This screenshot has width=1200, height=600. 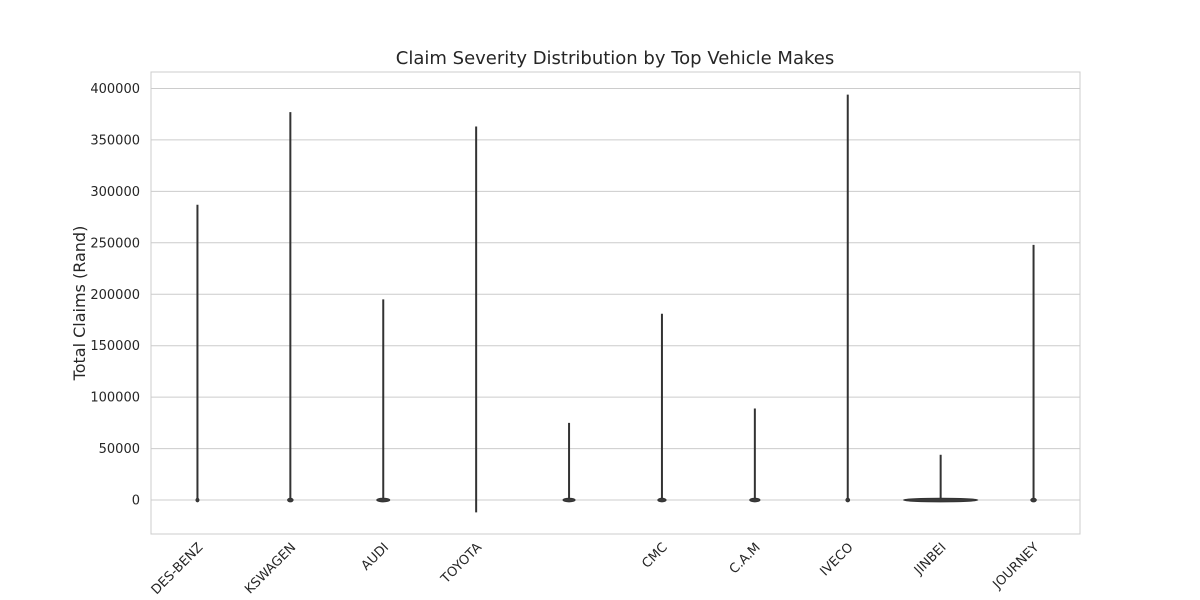 What do you see at coordinates (115, 243) in the screenshot?
I see `y-tick-label: 250000` at bounding box center [115, 243].